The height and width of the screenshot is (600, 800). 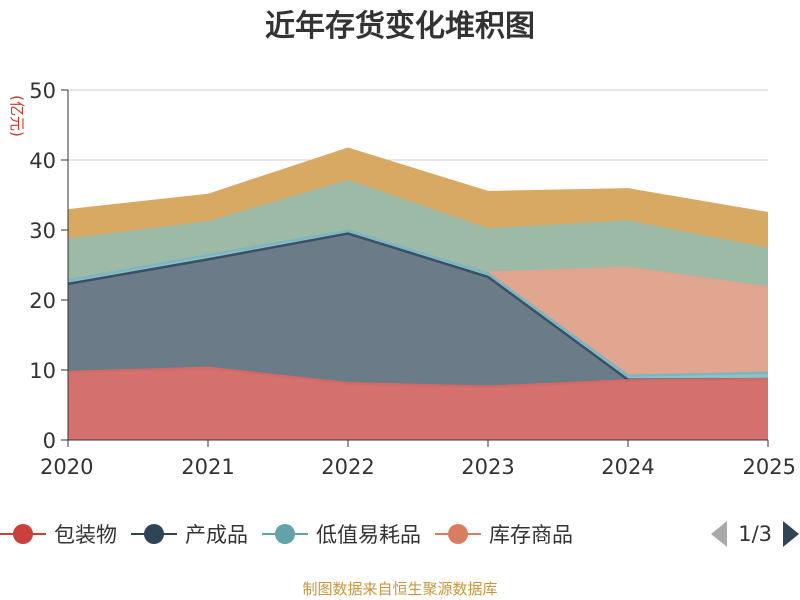 I want to click on y-tick-label: 30, so click(x=42, y=231).